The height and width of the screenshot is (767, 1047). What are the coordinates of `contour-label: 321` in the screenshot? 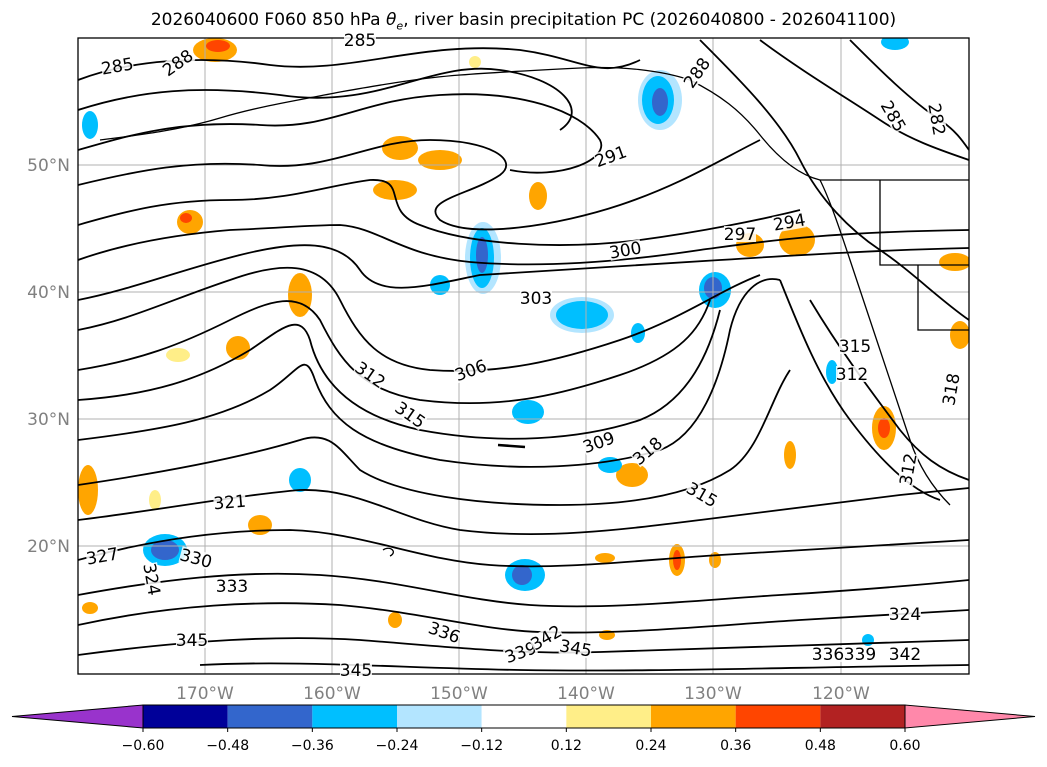 It's located at (230, 503).